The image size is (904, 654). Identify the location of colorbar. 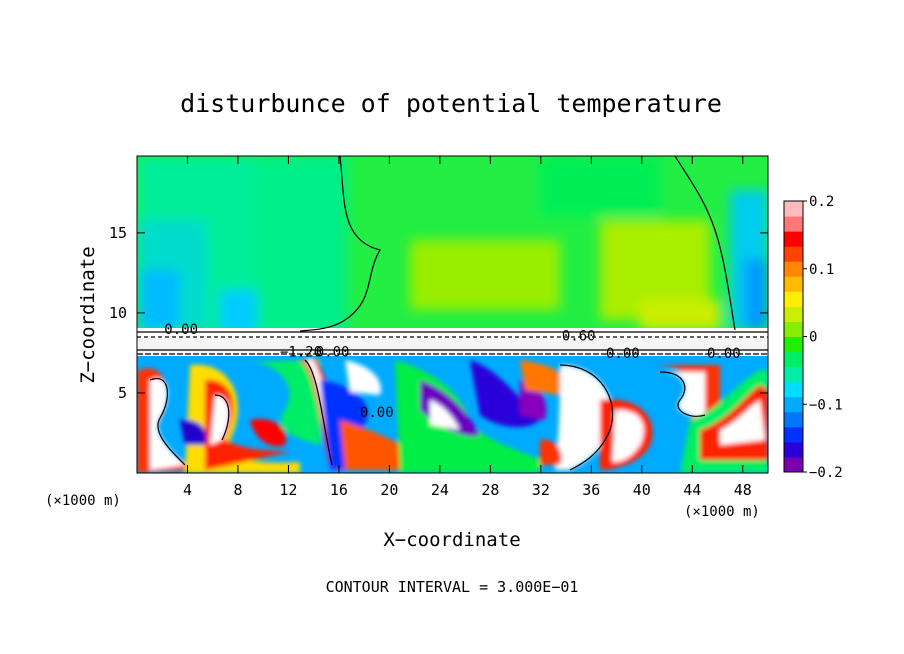
(793, 337).